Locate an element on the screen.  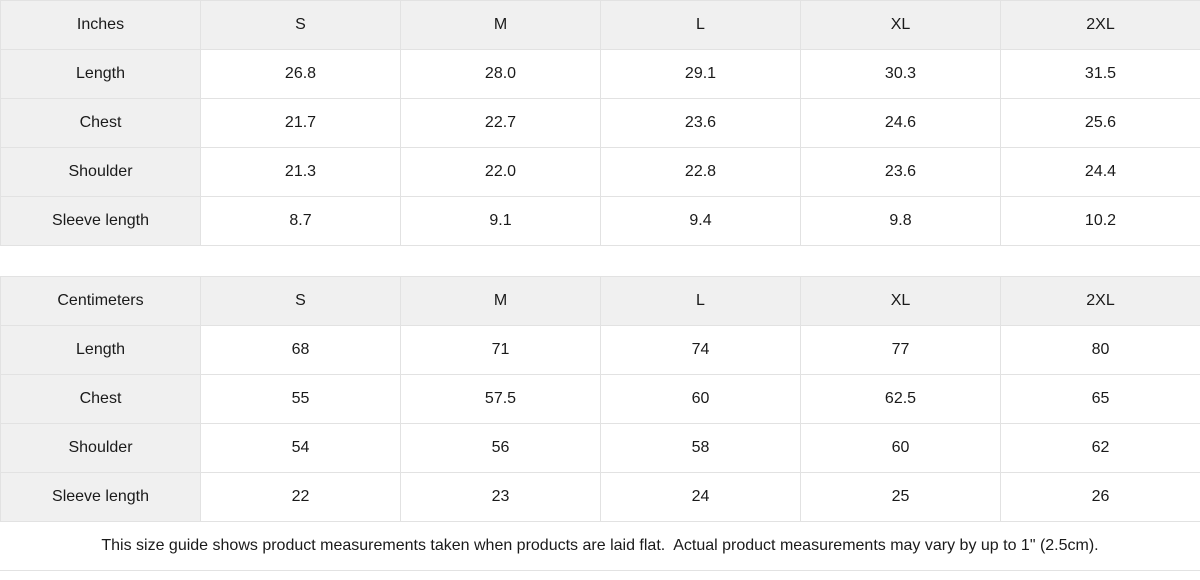
cell-value: 8.7 is located at coordinates (300, 221).